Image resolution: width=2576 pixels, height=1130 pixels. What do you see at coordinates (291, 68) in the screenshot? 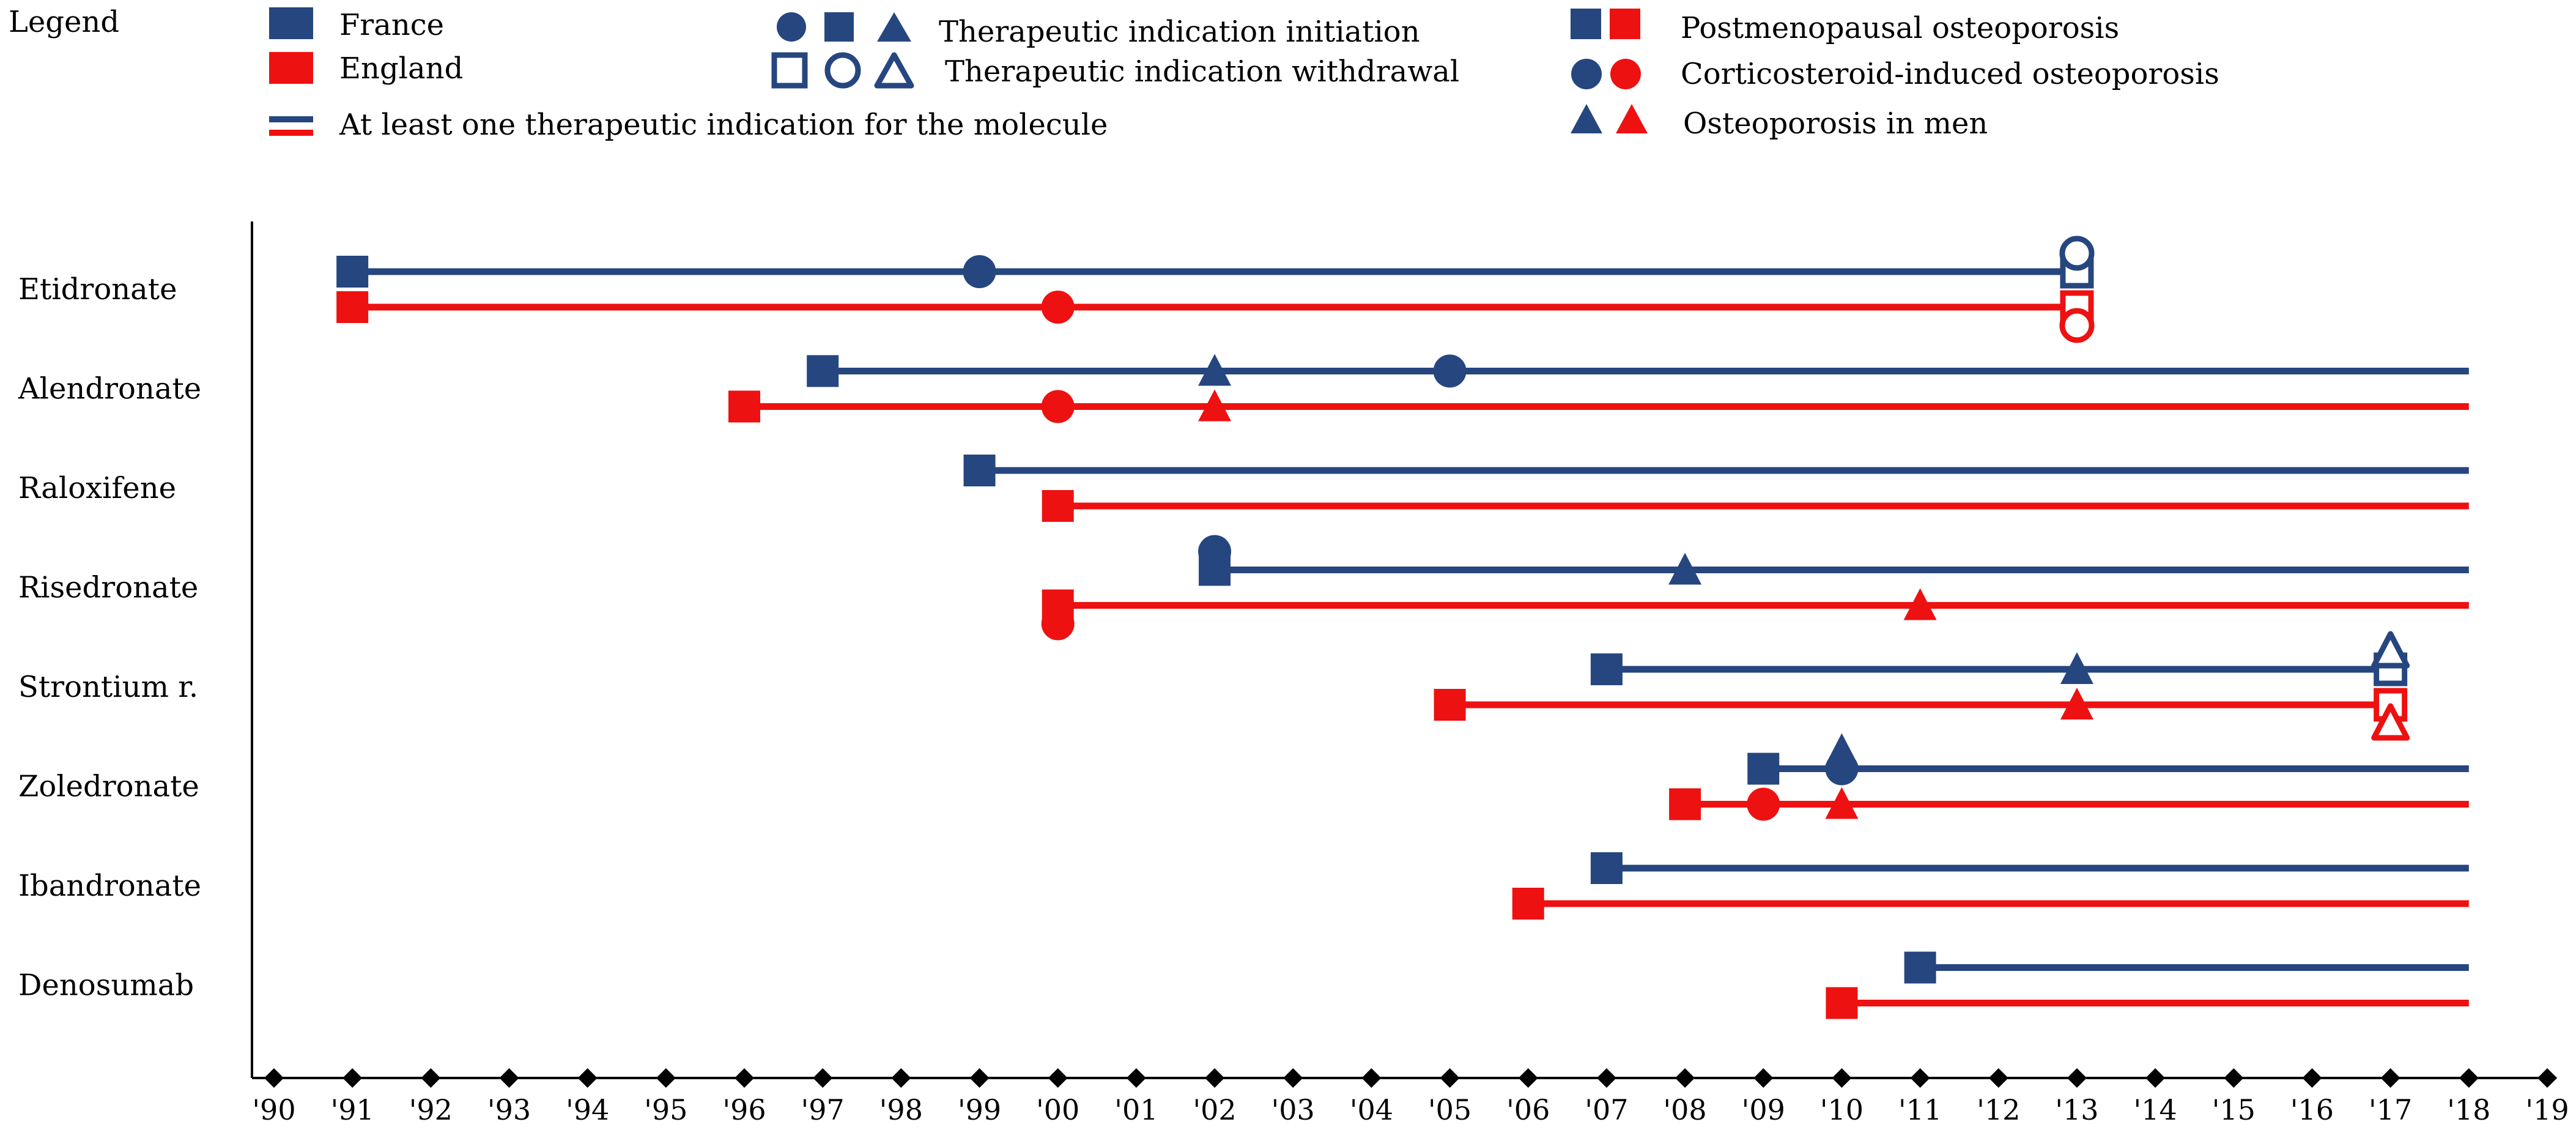
I see `legend-england-swatch` at bounding box center [291, 68].